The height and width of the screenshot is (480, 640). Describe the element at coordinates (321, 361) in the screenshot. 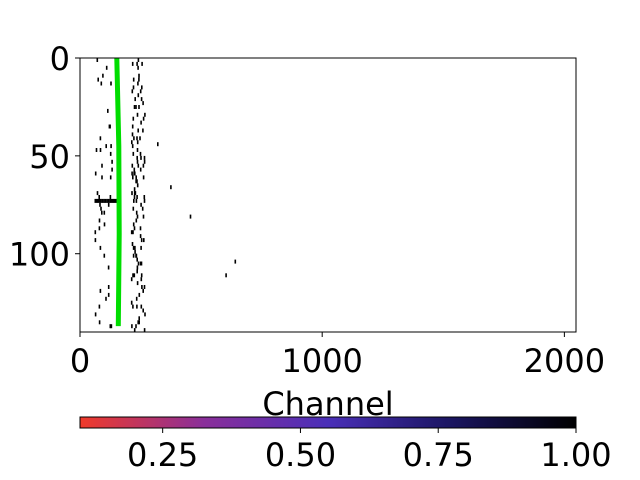

I see `x-tick-label: 1000` at that location.